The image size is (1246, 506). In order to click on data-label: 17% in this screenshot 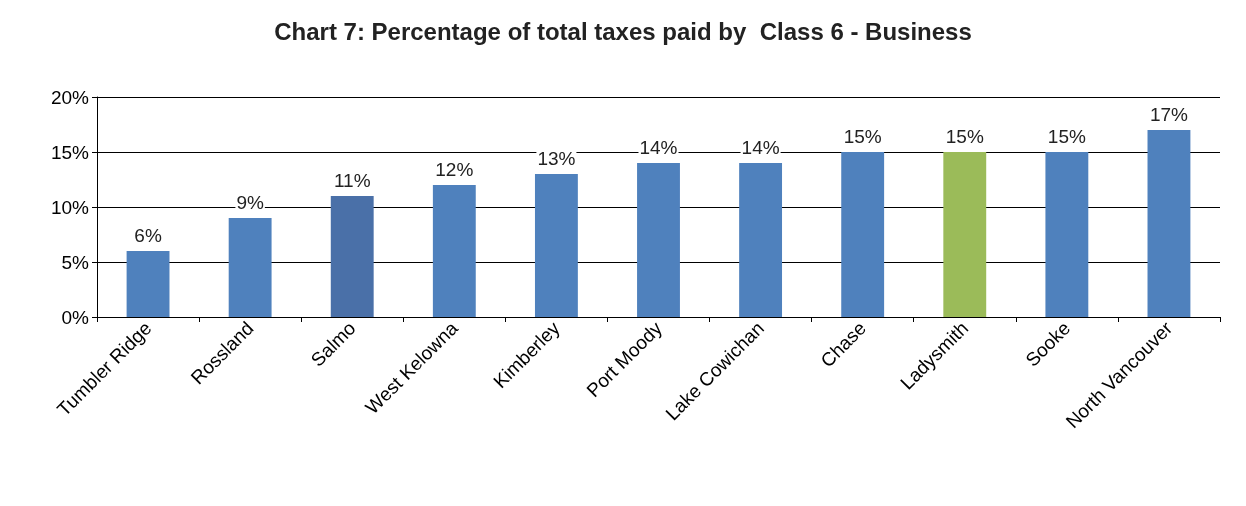, I will do `click(1169, 114)`.